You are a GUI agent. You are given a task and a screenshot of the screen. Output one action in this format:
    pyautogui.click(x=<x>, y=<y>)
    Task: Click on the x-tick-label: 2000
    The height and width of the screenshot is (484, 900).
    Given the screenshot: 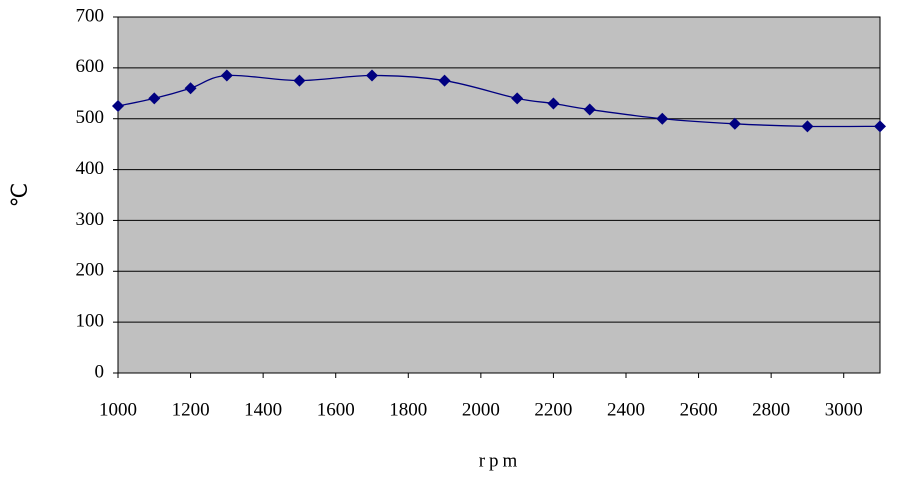 What is the action you would take?
    pyautogui.click(x=481, y=409)
    